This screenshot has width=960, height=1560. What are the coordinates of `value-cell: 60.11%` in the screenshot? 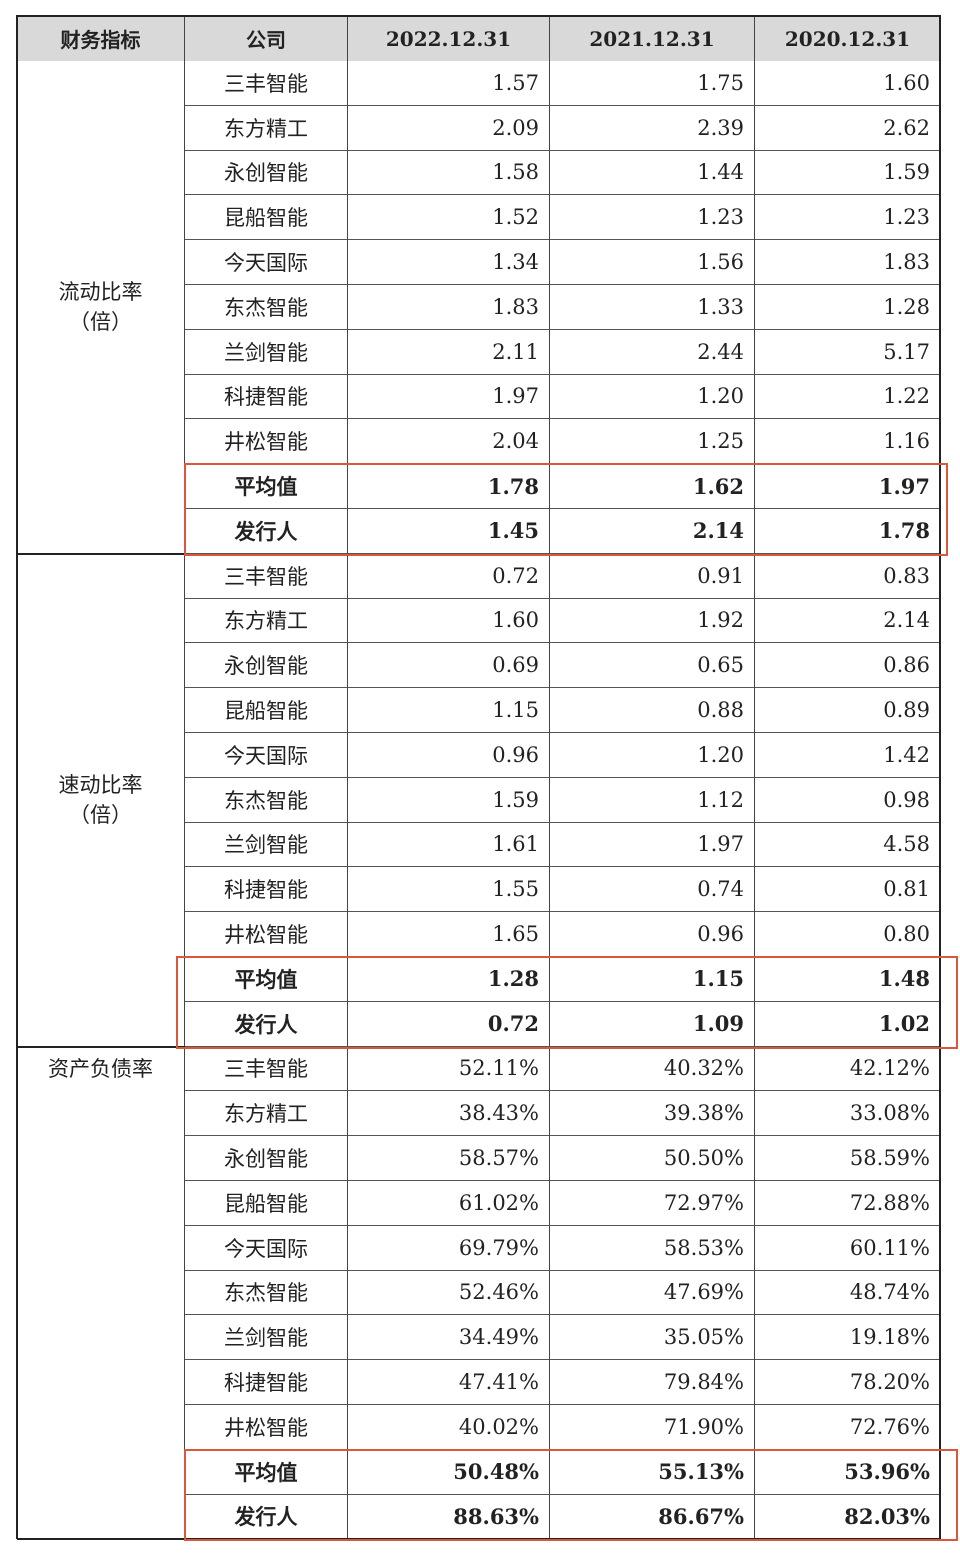 It's located at (847, 1248).